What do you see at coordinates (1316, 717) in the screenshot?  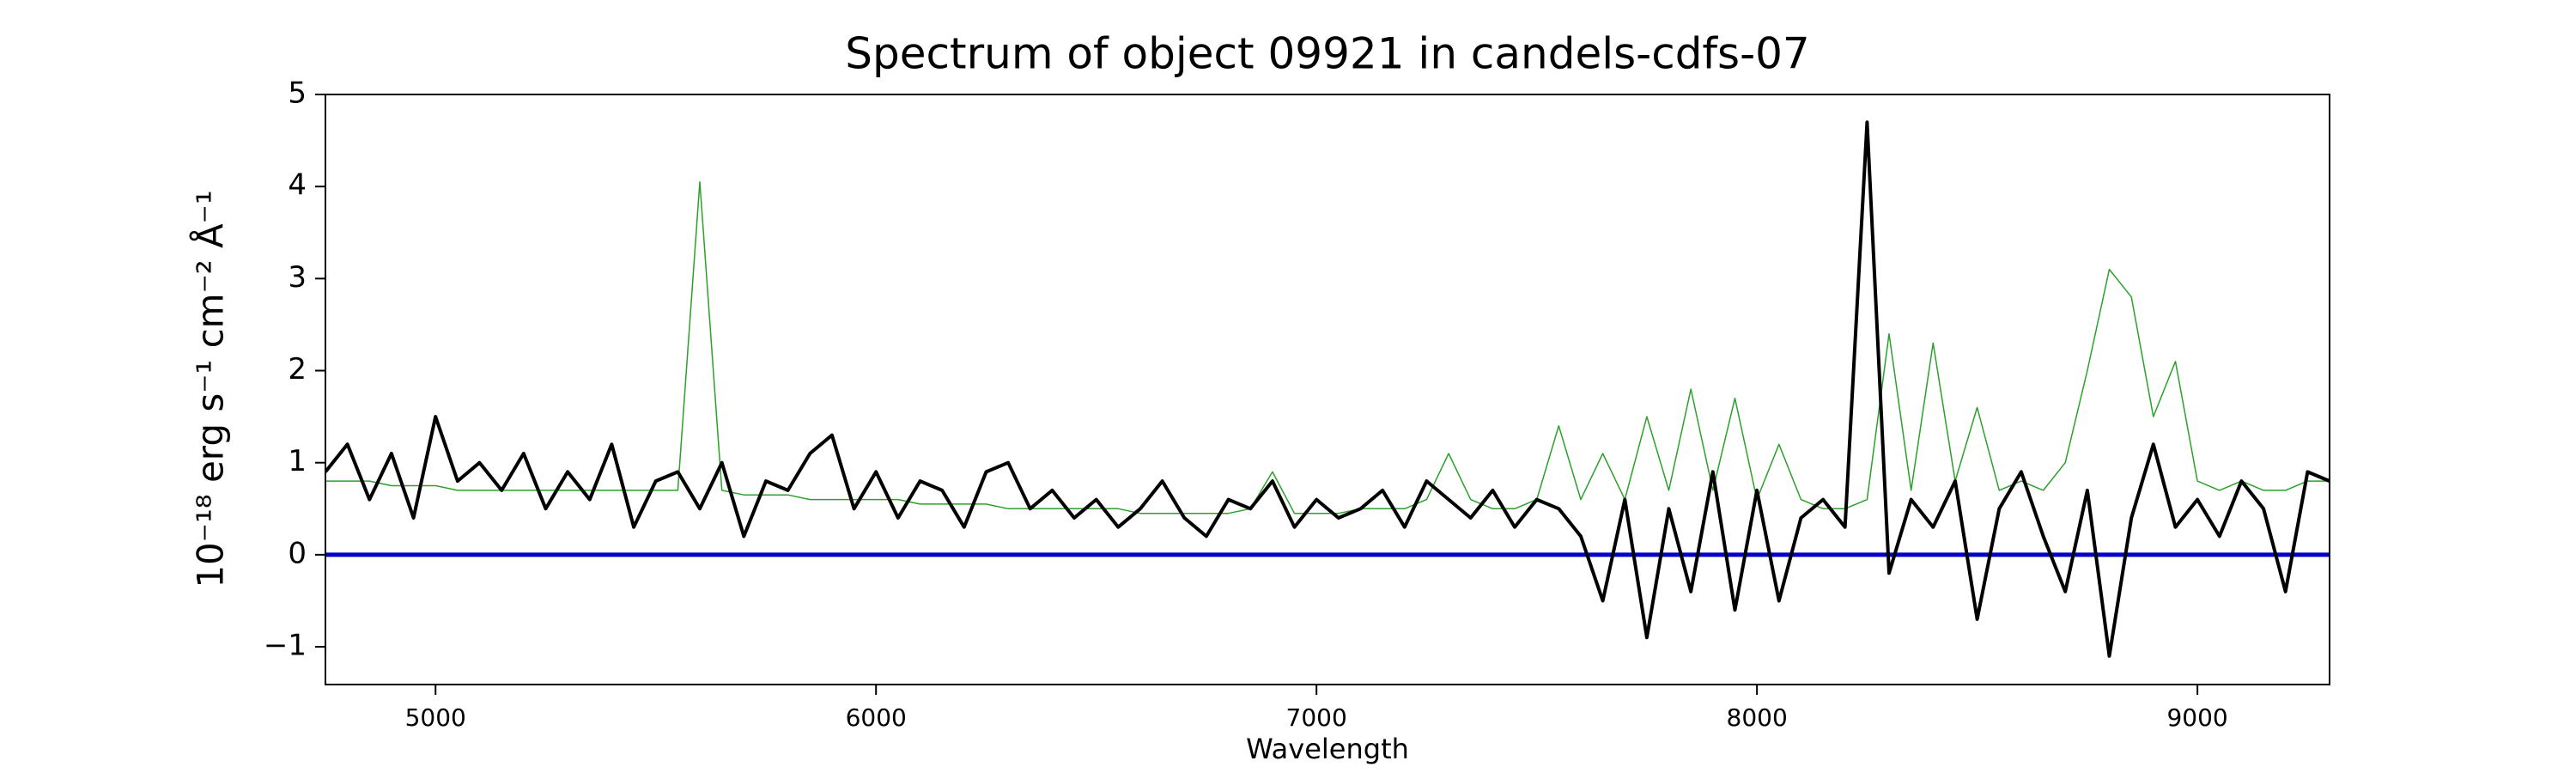 I see `x-tick-label: 7000` at bounding box center [1316, 717].